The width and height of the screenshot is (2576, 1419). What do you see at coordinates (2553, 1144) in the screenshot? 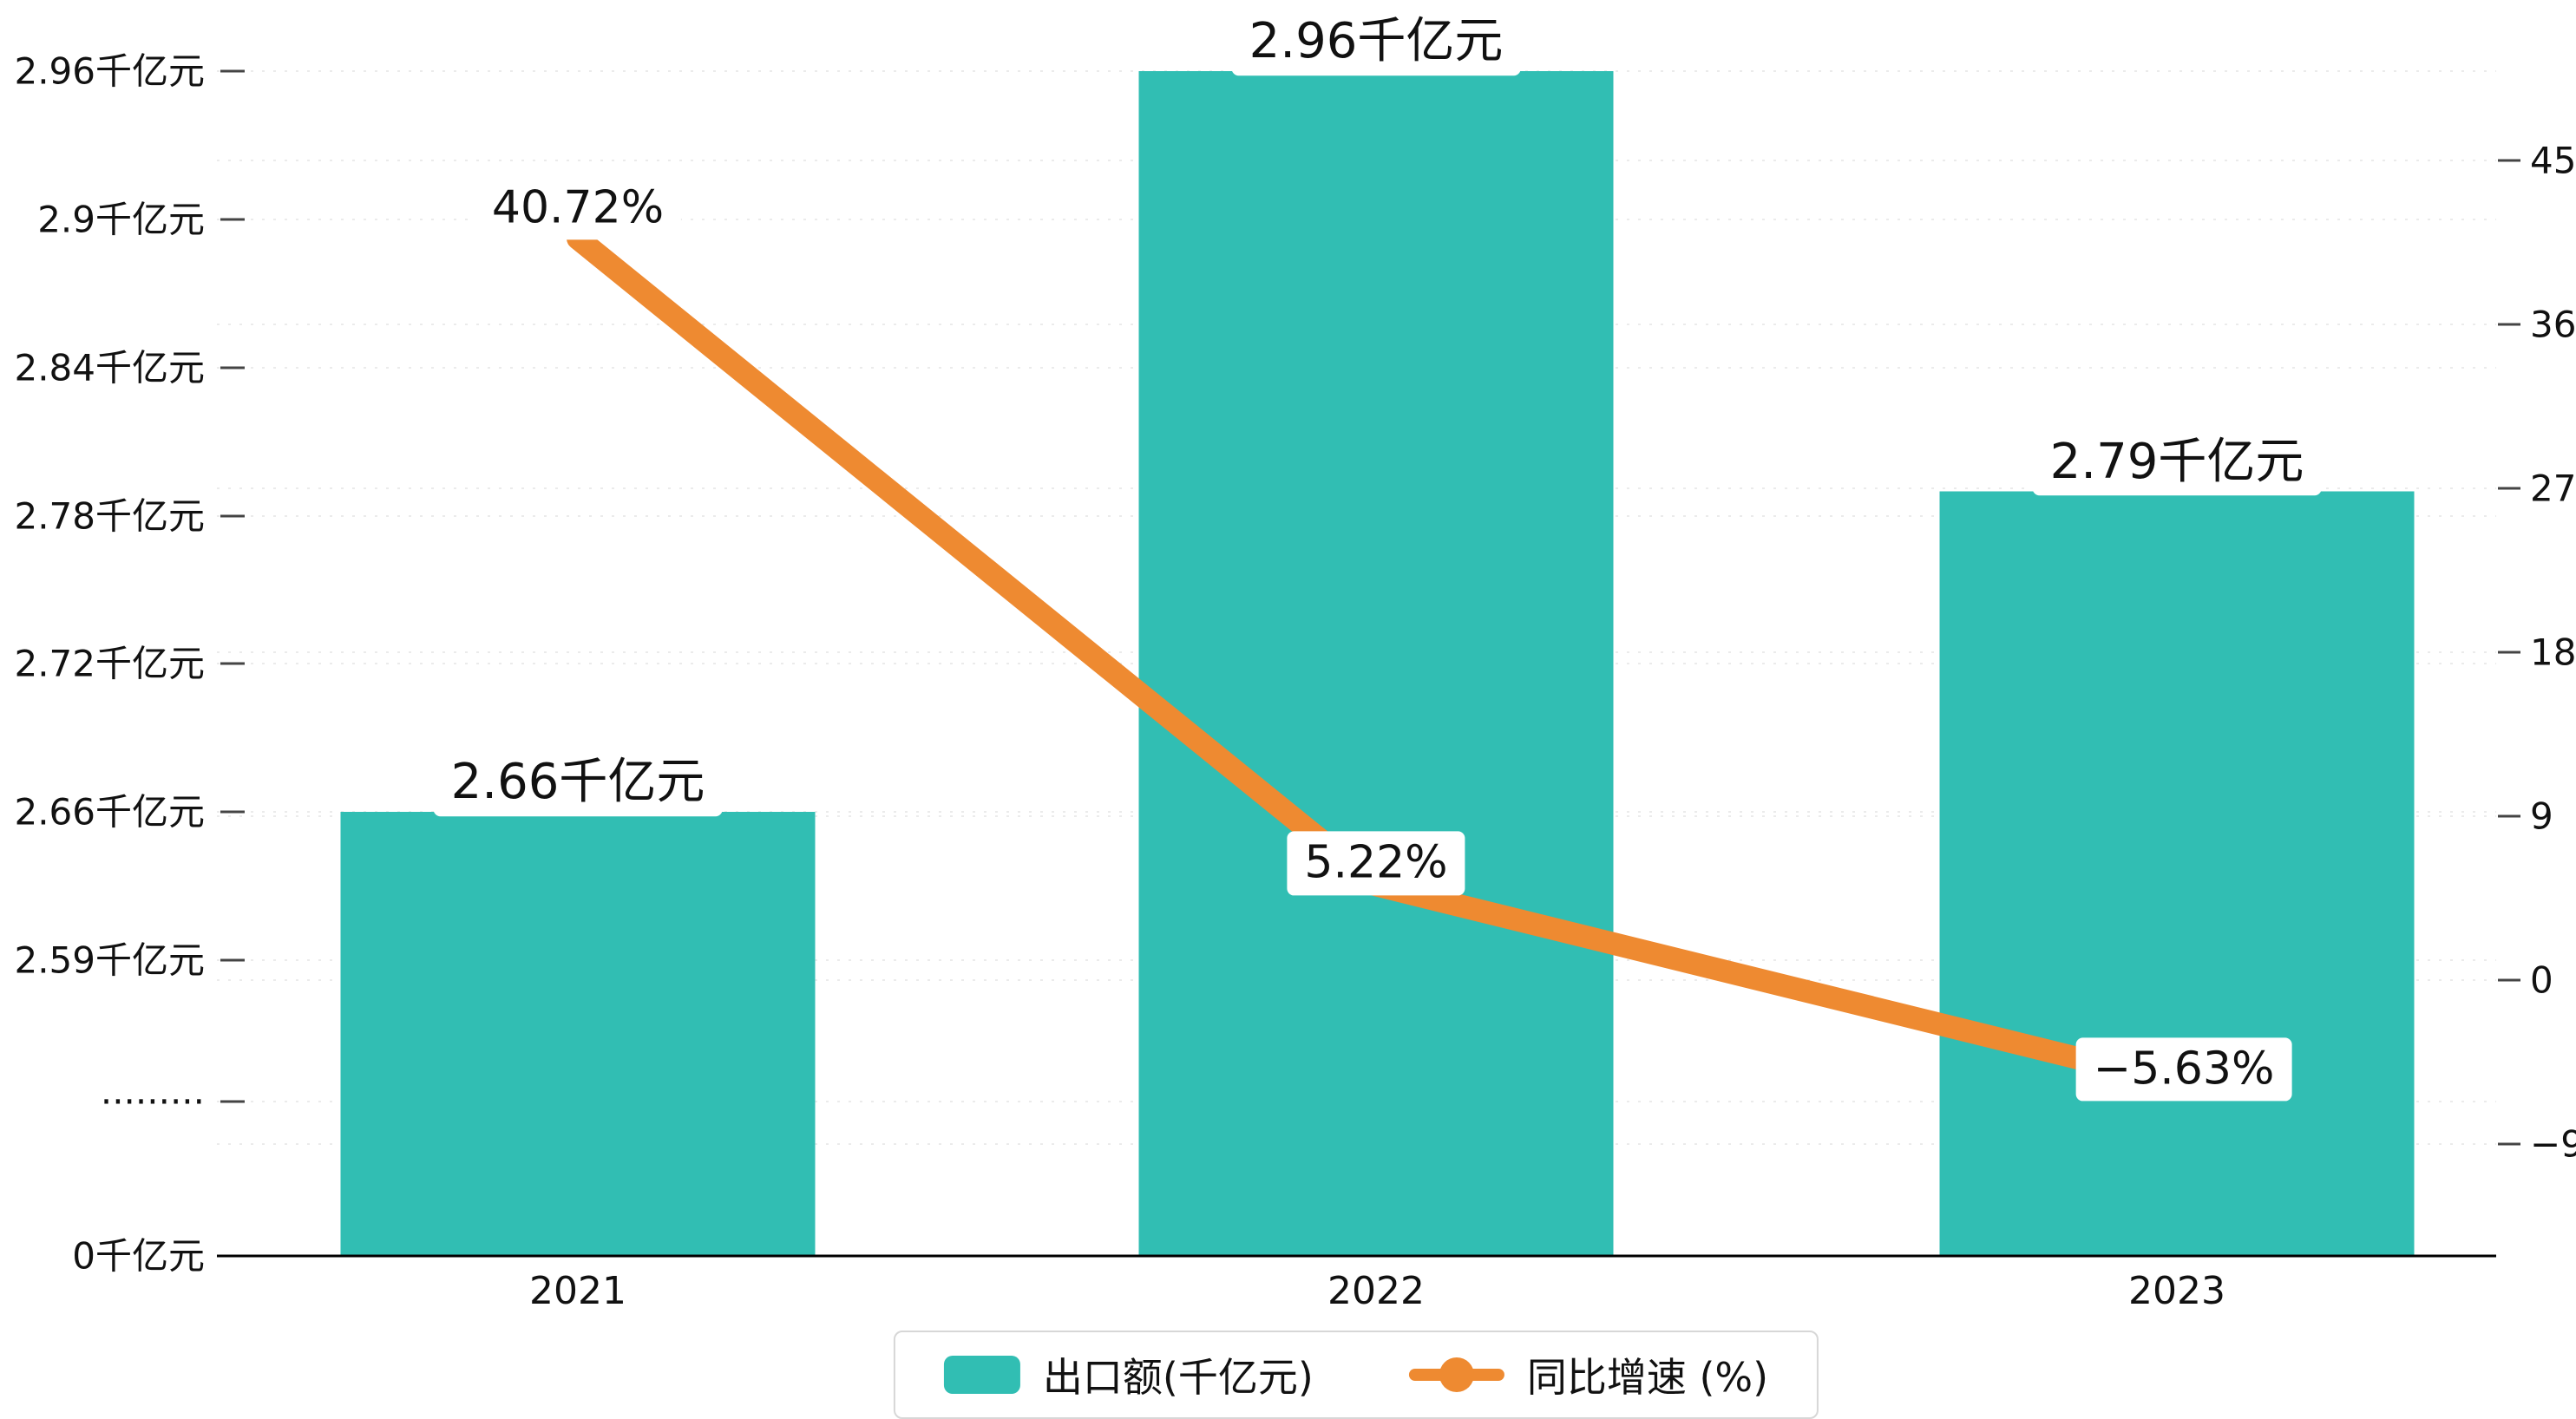
I see `right-axis-label: −9` at bounding box center [2553, 1144].